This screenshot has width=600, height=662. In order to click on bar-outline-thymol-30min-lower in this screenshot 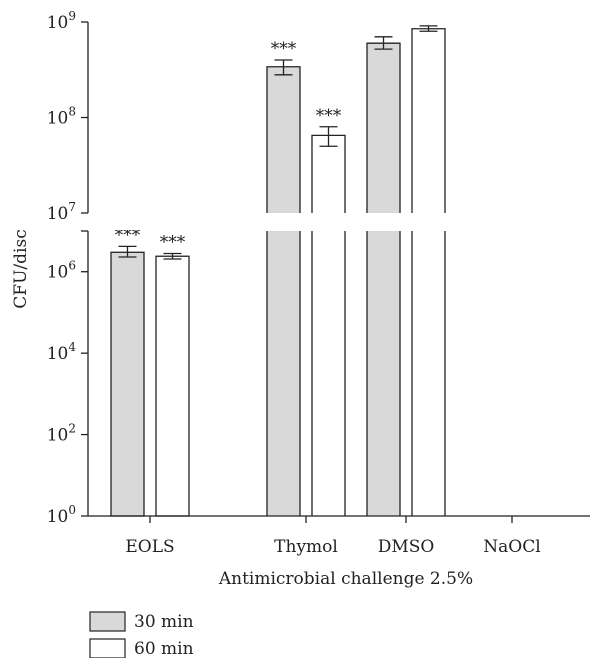, I will do `click(283, 373)`.